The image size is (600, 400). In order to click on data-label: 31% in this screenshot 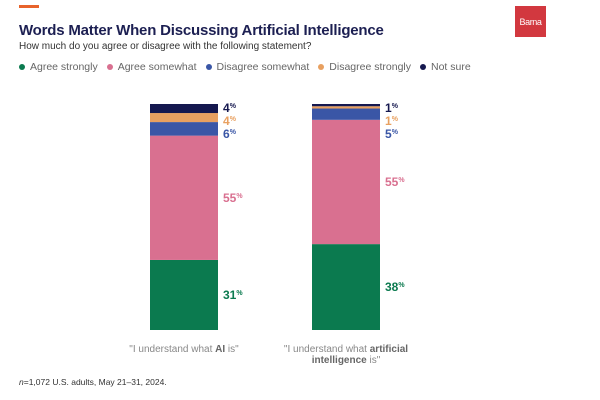, I will do `click(233, 295)`.